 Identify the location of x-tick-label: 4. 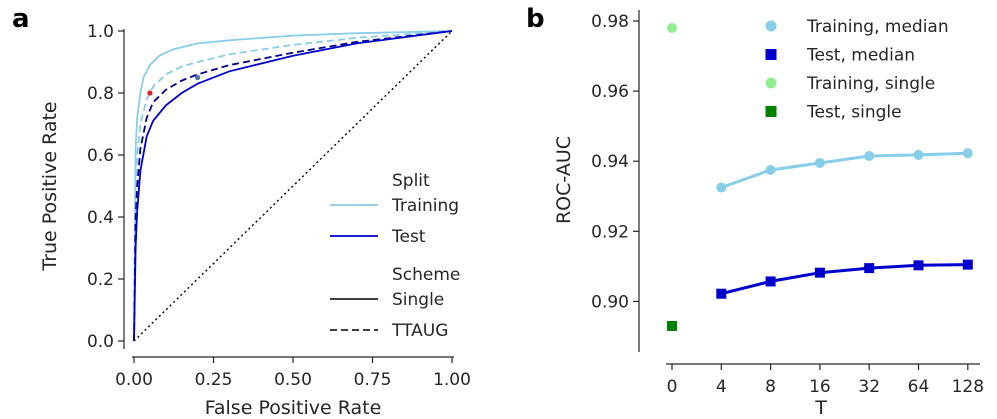
(721, 387).